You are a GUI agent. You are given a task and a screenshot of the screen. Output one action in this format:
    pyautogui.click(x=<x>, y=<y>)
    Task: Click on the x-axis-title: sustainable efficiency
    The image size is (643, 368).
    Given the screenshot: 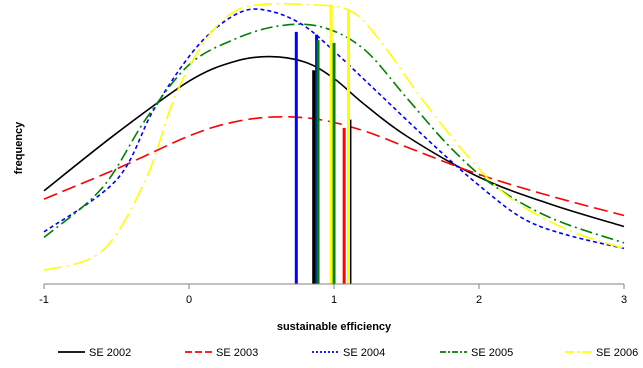 What is the action you would take?
    pyautogui.click(x=334, y=327)
    